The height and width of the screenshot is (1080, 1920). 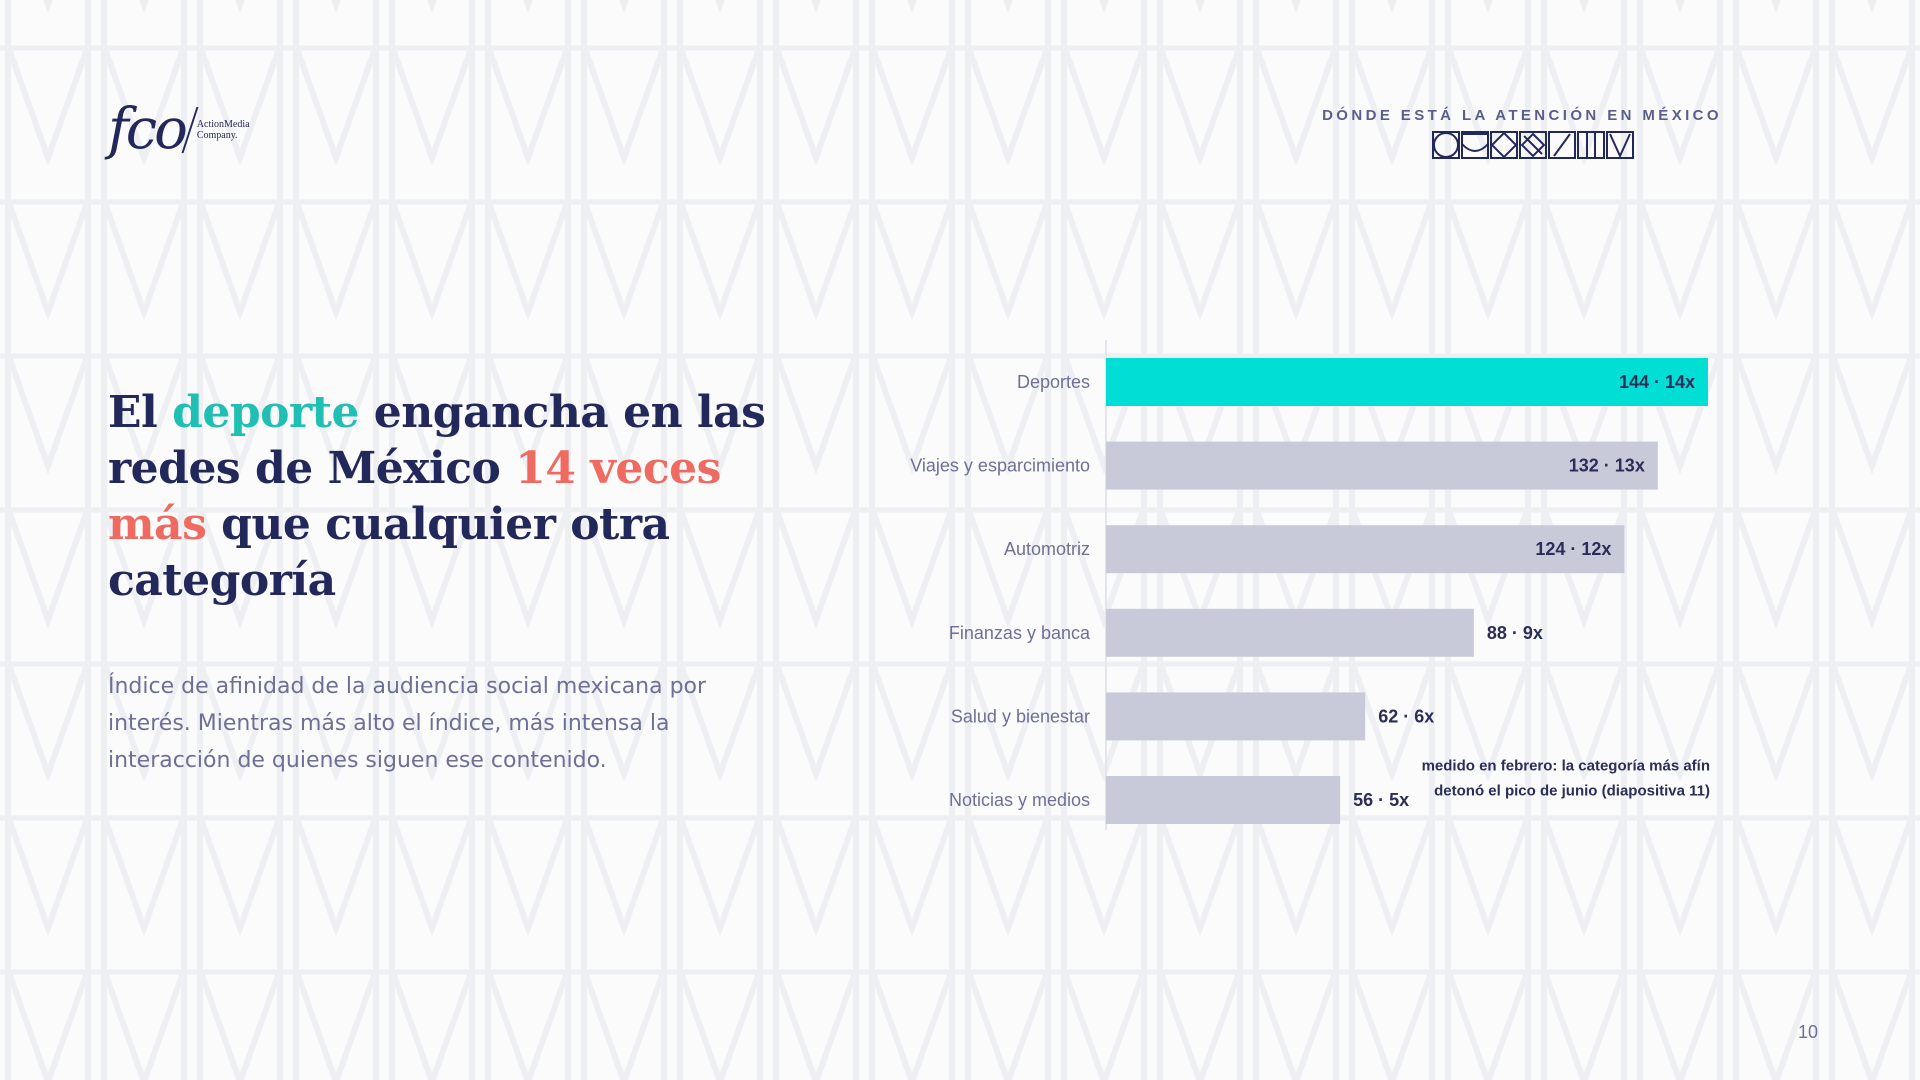 What do you see at coordinates (1053, 382) in the screenshot?
I see `category-label: Deportes` at bounding box center [1053, 382].